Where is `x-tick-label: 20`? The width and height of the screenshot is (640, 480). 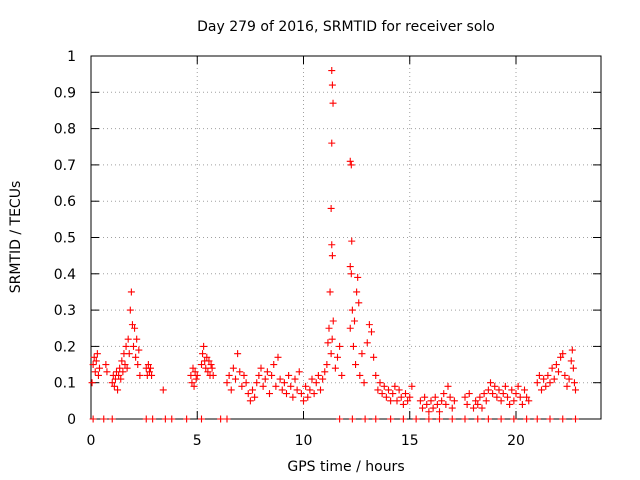
x-tick-label: 20 is located at coordinates (516, 441).